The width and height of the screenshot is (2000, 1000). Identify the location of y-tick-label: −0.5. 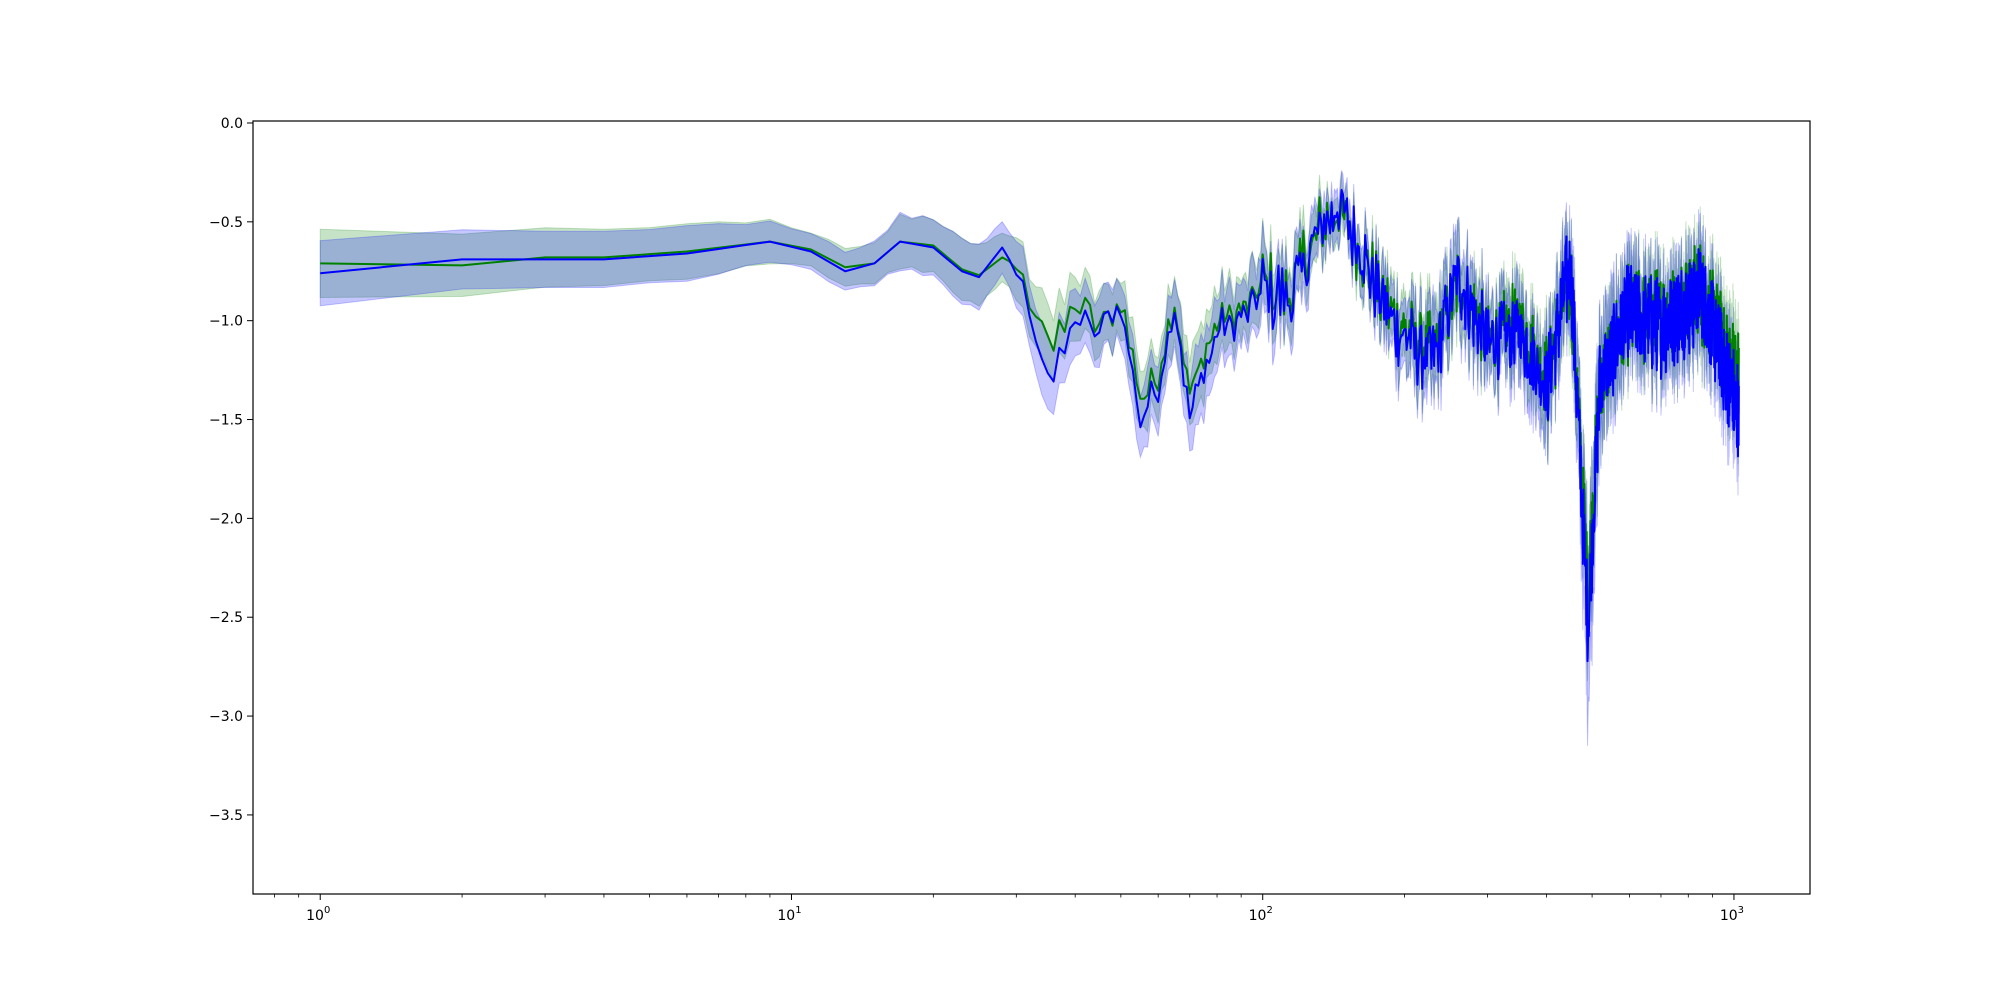
(226, 223).